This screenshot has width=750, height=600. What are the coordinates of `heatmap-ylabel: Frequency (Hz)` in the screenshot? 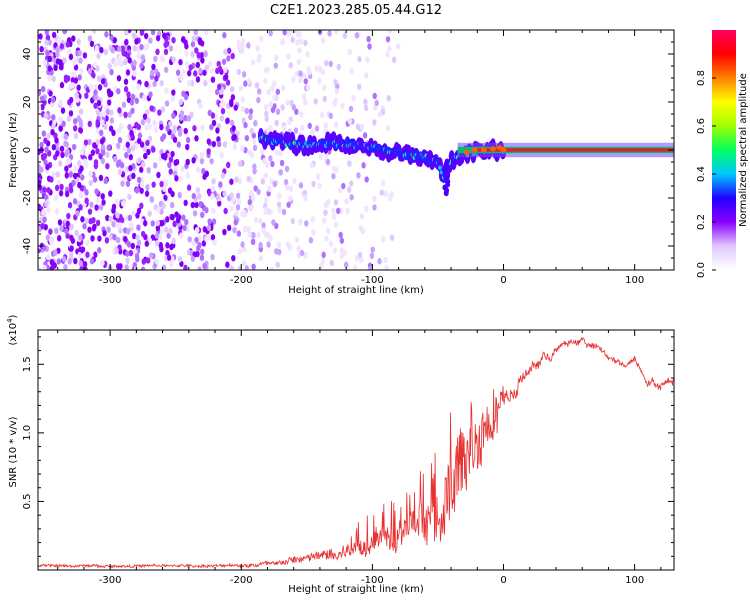 It's located at (13, 150).